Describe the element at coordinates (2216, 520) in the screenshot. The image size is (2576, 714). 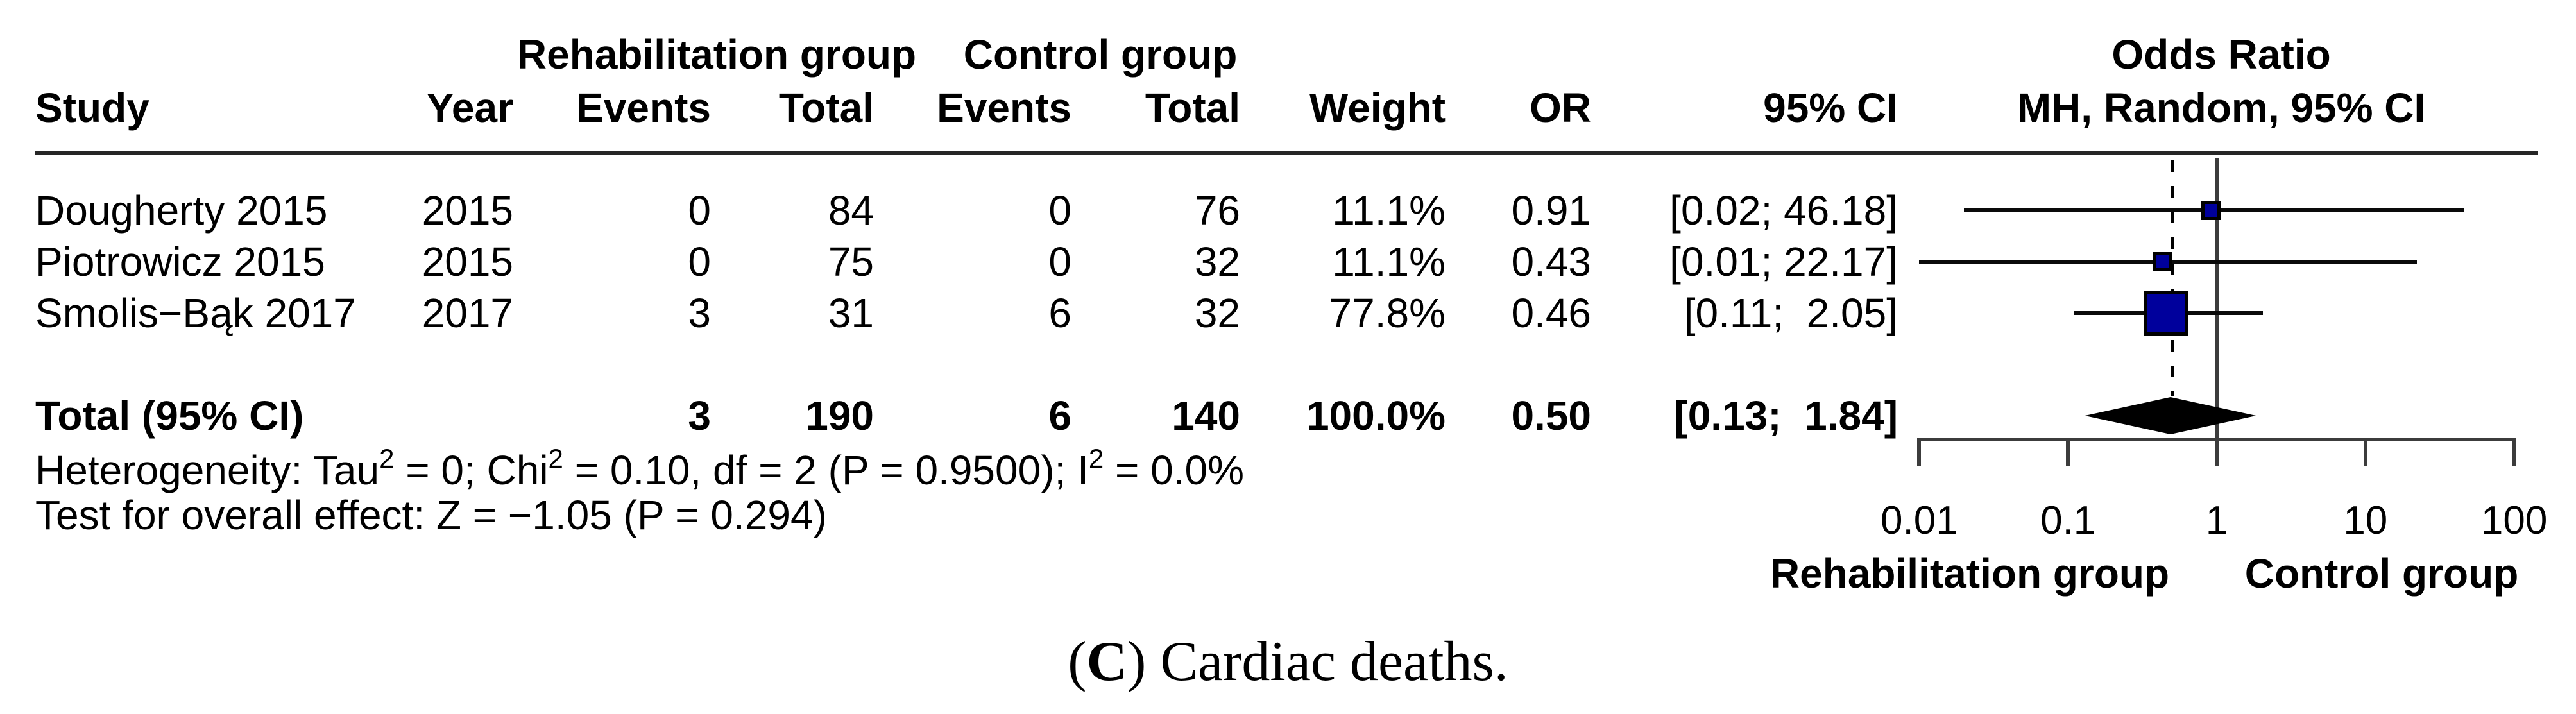
I see `x-axis-tick-label: 1` at that location.